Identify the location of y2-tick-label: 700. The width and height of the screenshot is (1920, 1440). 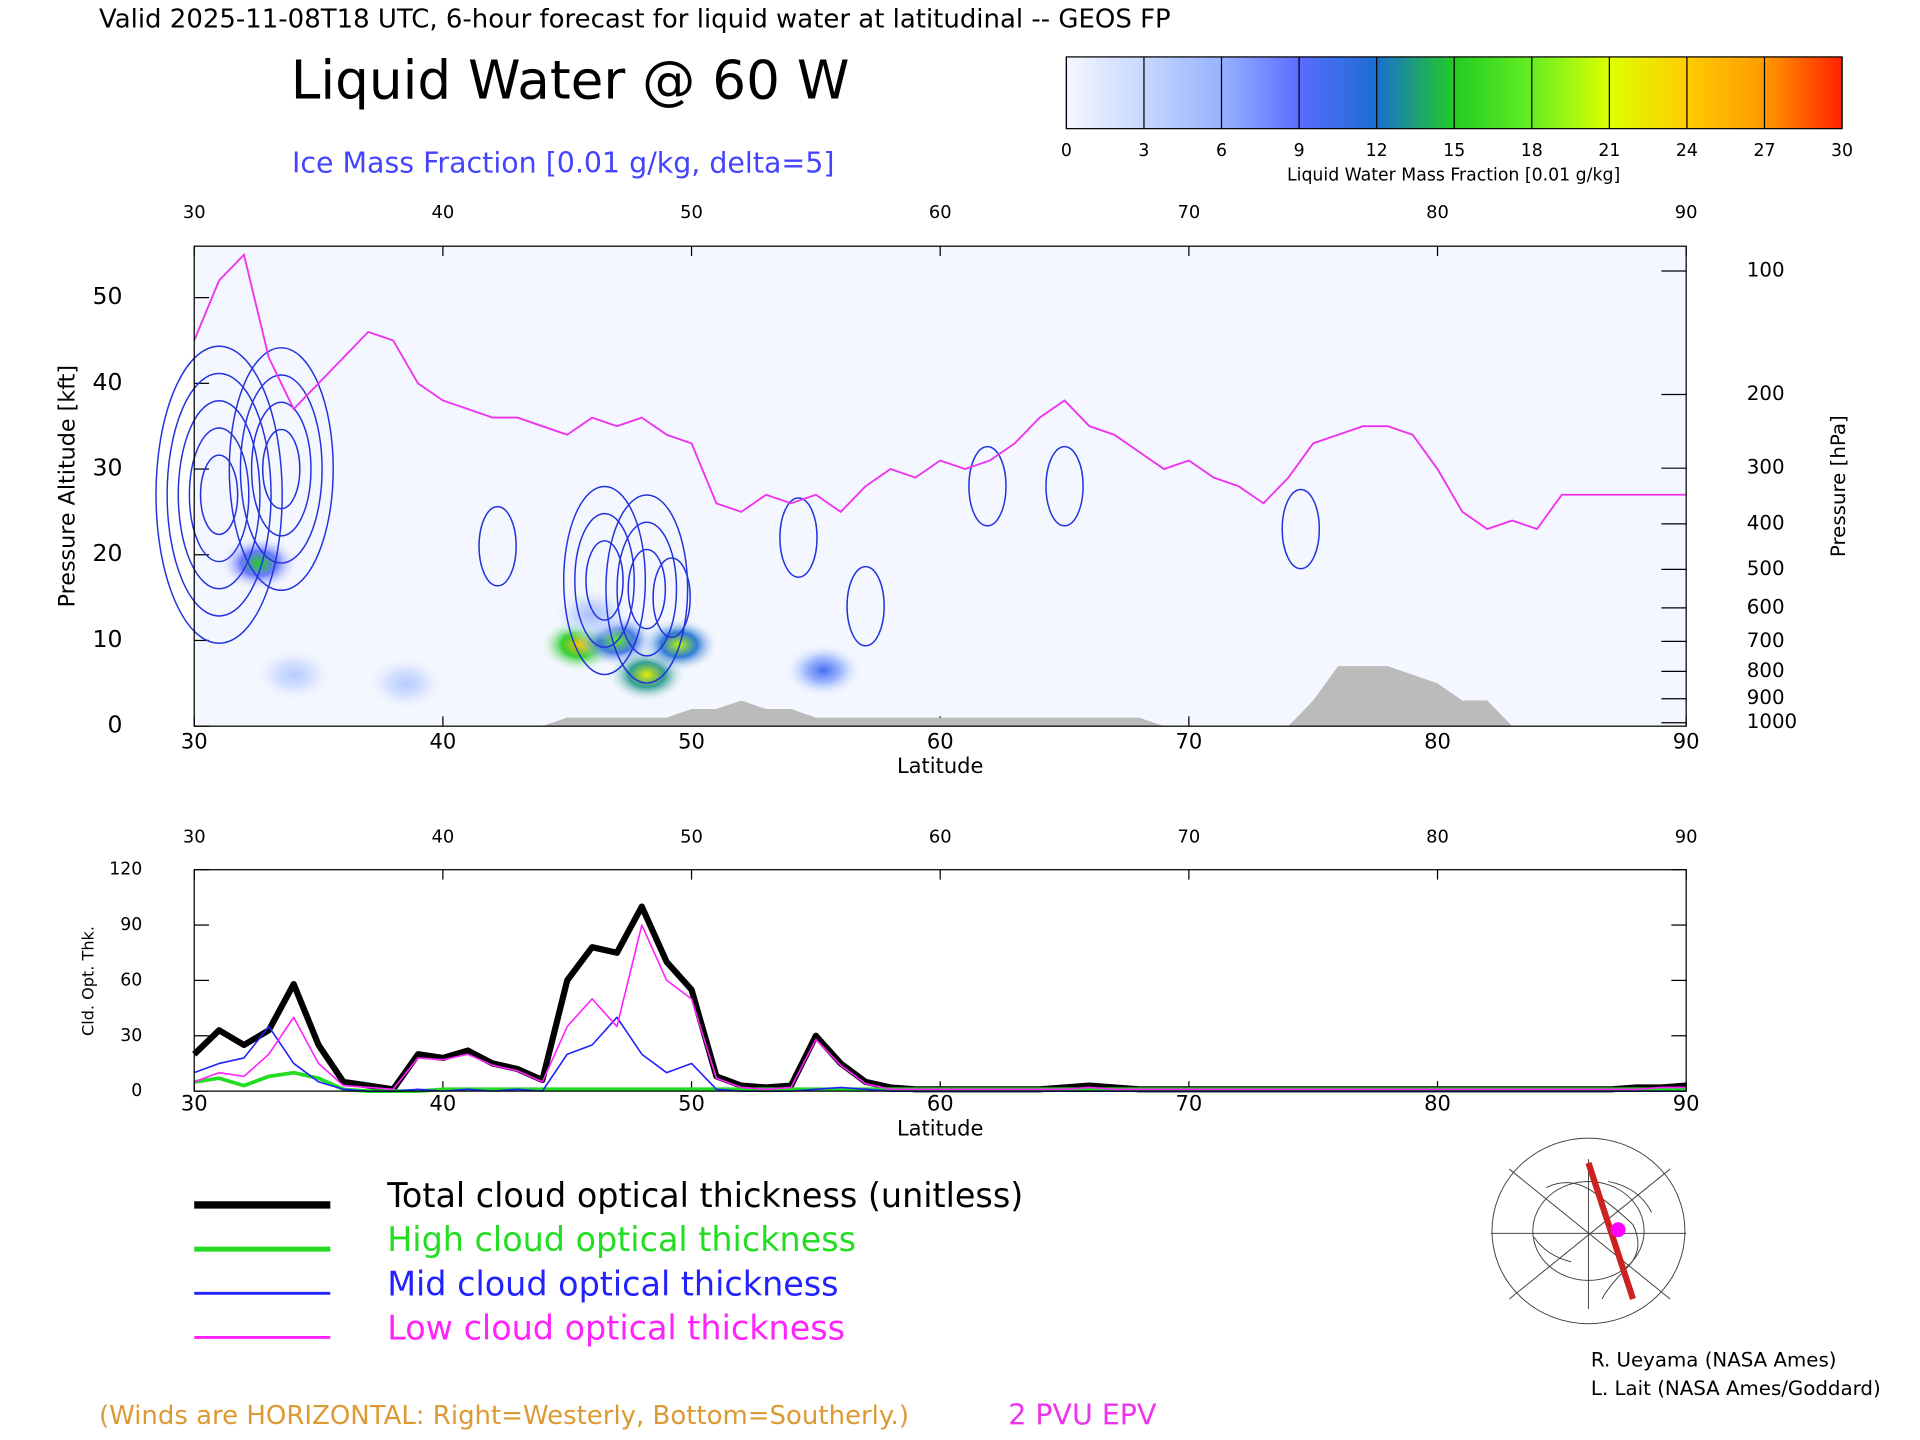
(1766, 640).